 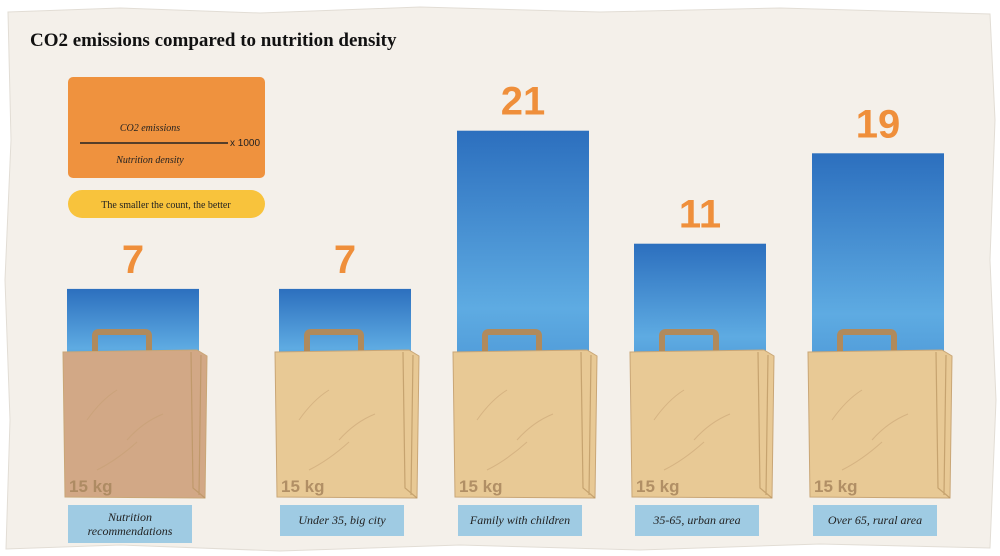 I want to click on note: The smaller the count, the better, so click(x=166, y=205).